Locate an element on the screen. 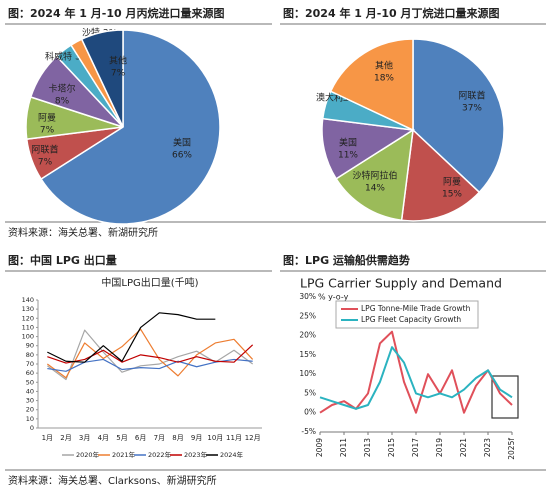  caption: 图：中国 LPG 出口量 is located at coordinates (62, 260).